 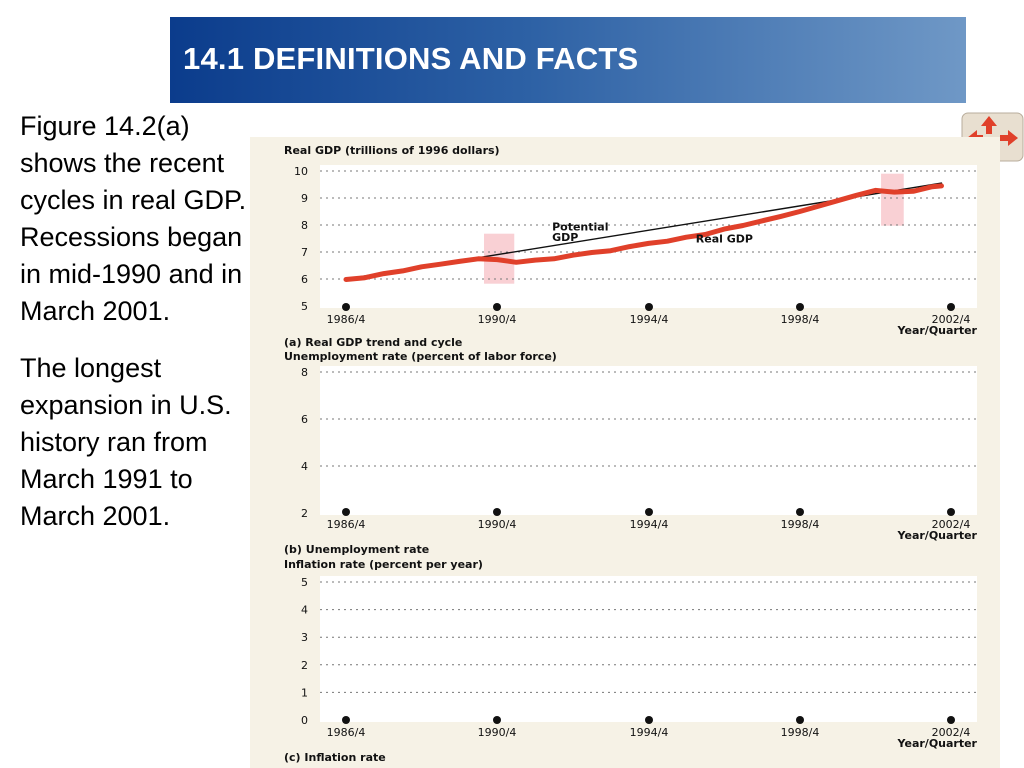 What do you see at coordinates (304, 252) in the screenshot?
I see `y-tick-label: 7` at bounding box center [304, 252].